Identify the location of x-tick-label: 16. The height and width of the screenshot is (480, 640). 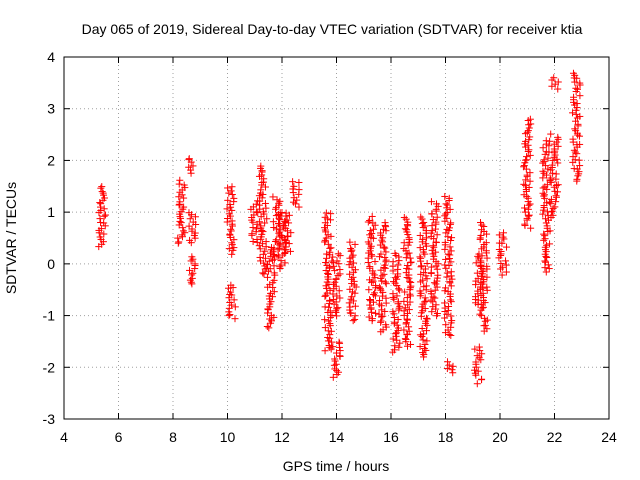
(391, 437).